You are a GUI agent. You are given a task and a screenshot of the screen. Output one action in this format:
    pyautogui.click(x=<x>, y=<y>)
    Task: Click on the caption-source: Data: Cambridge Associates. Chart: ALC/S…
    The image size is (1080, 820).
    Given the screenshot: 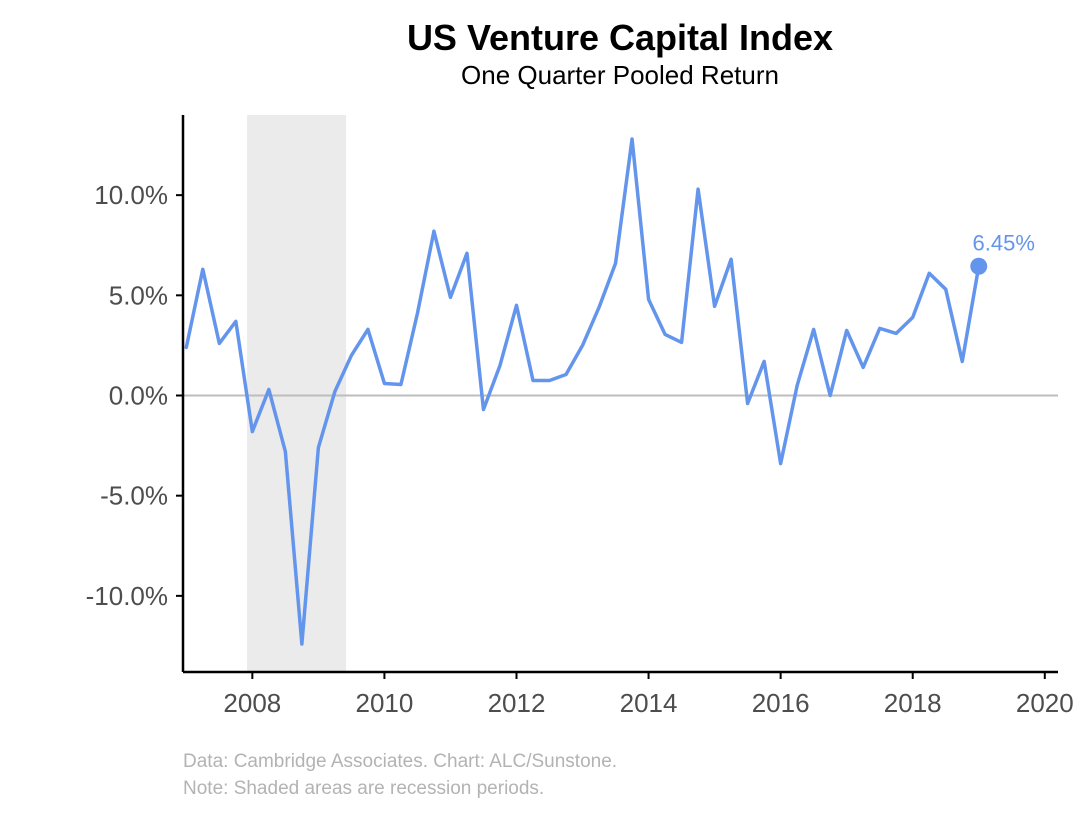 What is the action you would take?
    pyautogui.click(x=400, y=761)
    